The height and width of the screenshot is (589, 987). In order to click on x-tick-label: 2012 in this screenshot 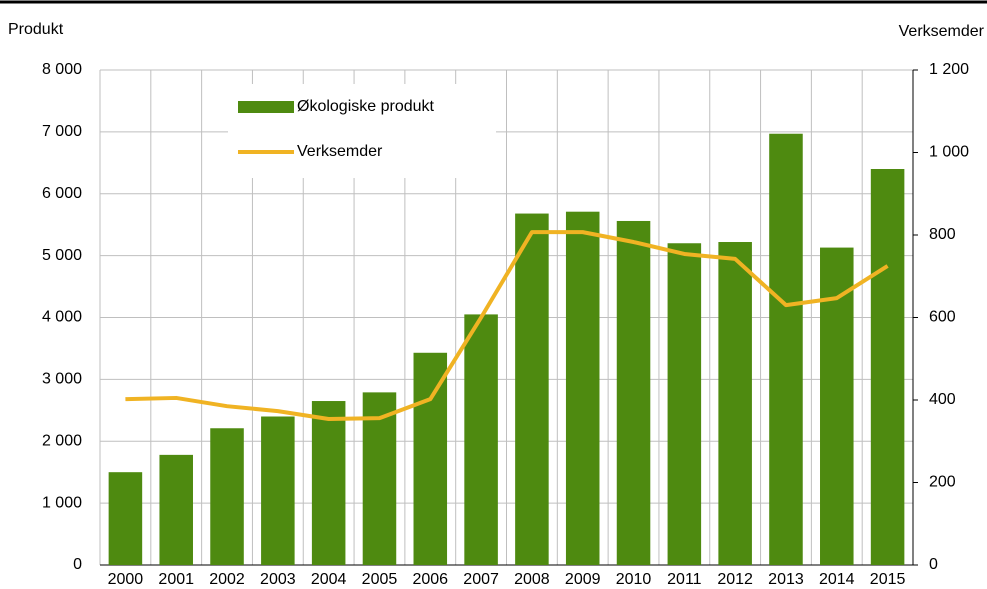, I will do `click(735, 579)`.